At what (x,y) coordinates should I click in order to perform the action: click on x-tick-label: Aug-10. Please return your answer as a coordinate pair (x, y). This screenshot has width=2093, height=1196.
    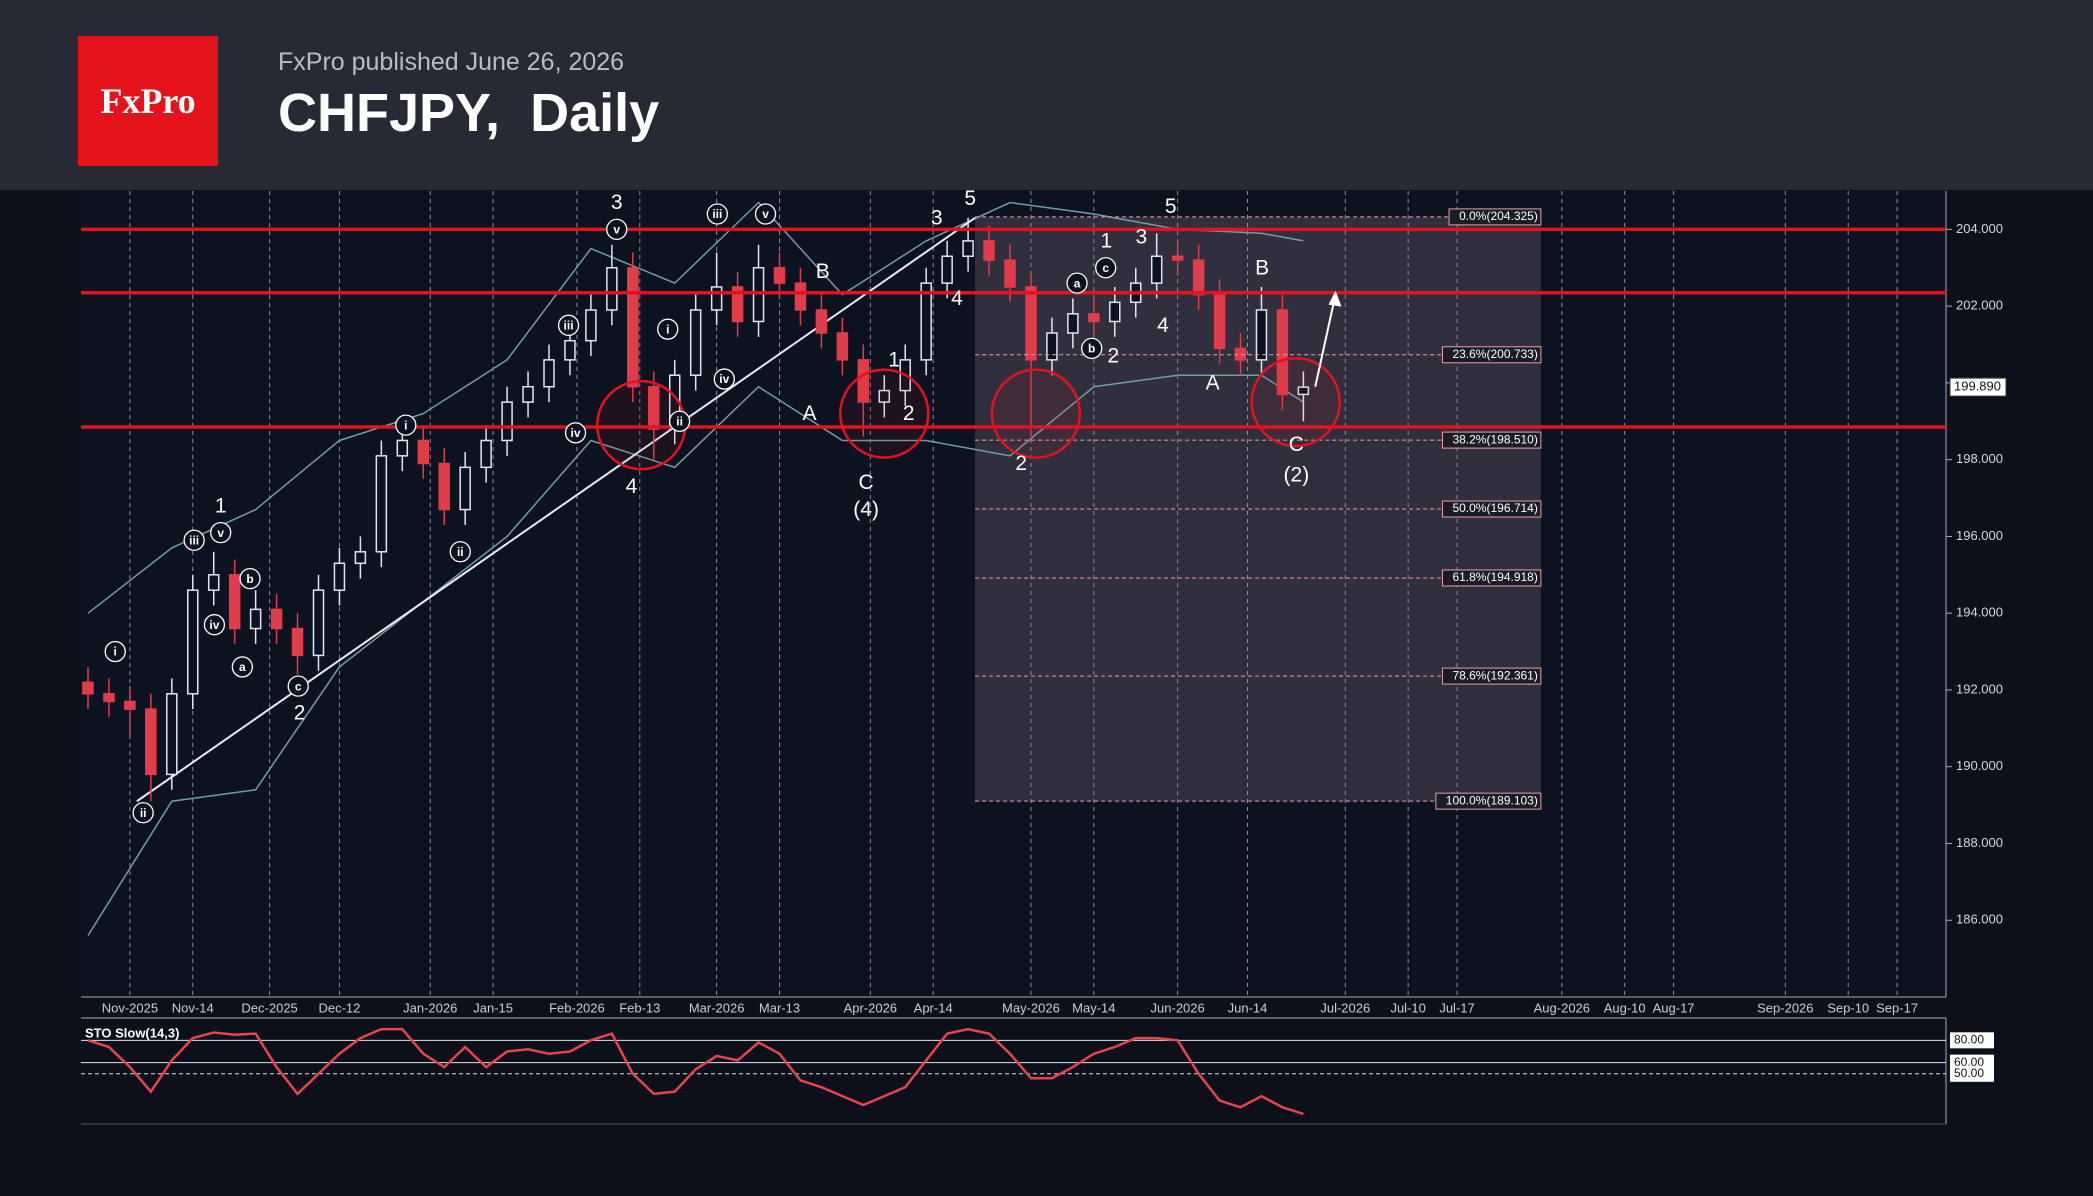
    Looking at the image, I should click on (1625, 1007).